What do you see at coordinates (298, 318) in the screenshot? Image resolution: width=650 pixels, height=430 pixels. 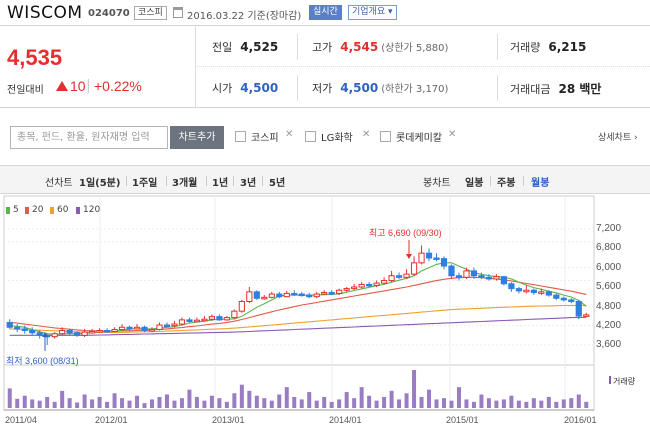 I see `ma60-line` at bounding box center [298, 318].